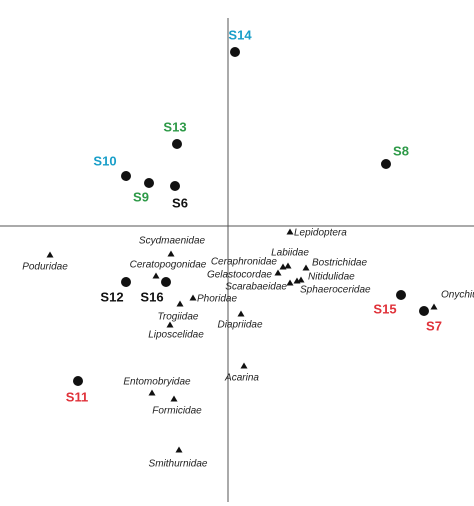 The image size is (474, 506). I want to click on site-label: S8, so click(401, 150).